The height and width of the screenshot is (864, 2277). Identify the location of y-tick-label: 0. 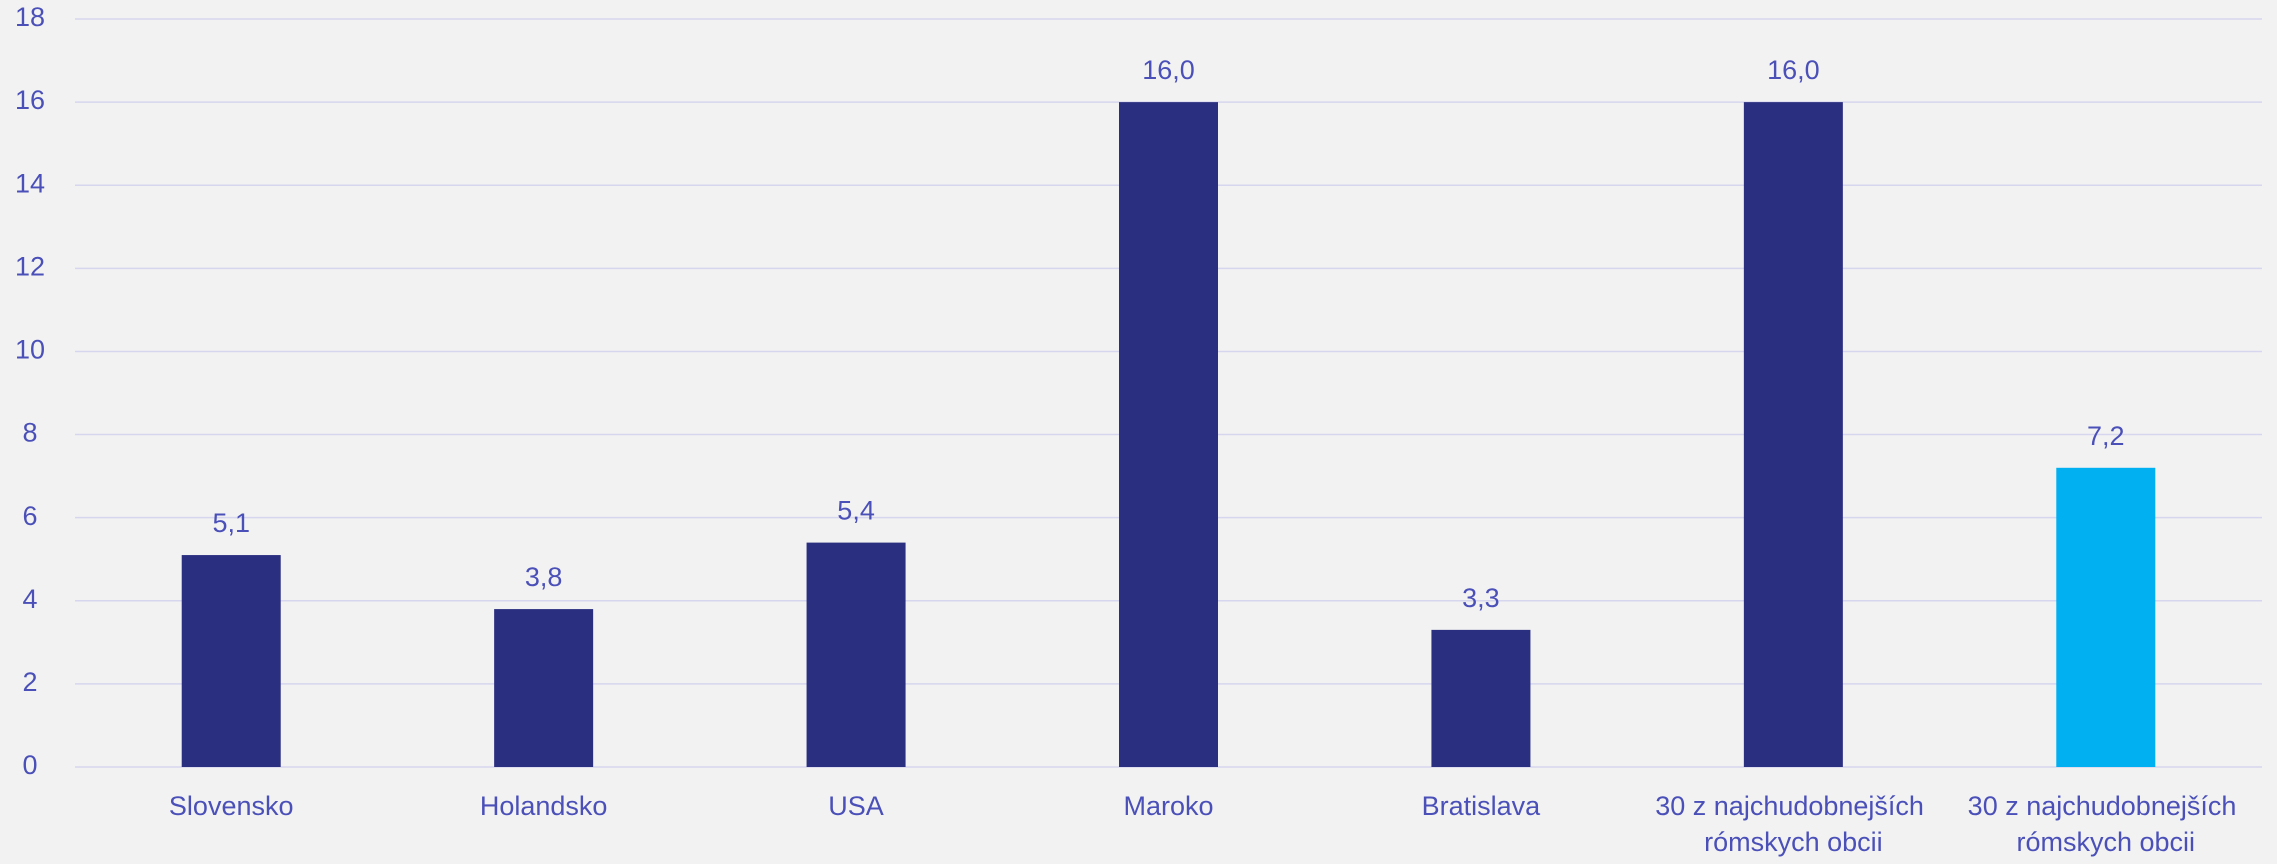
(29, 765).